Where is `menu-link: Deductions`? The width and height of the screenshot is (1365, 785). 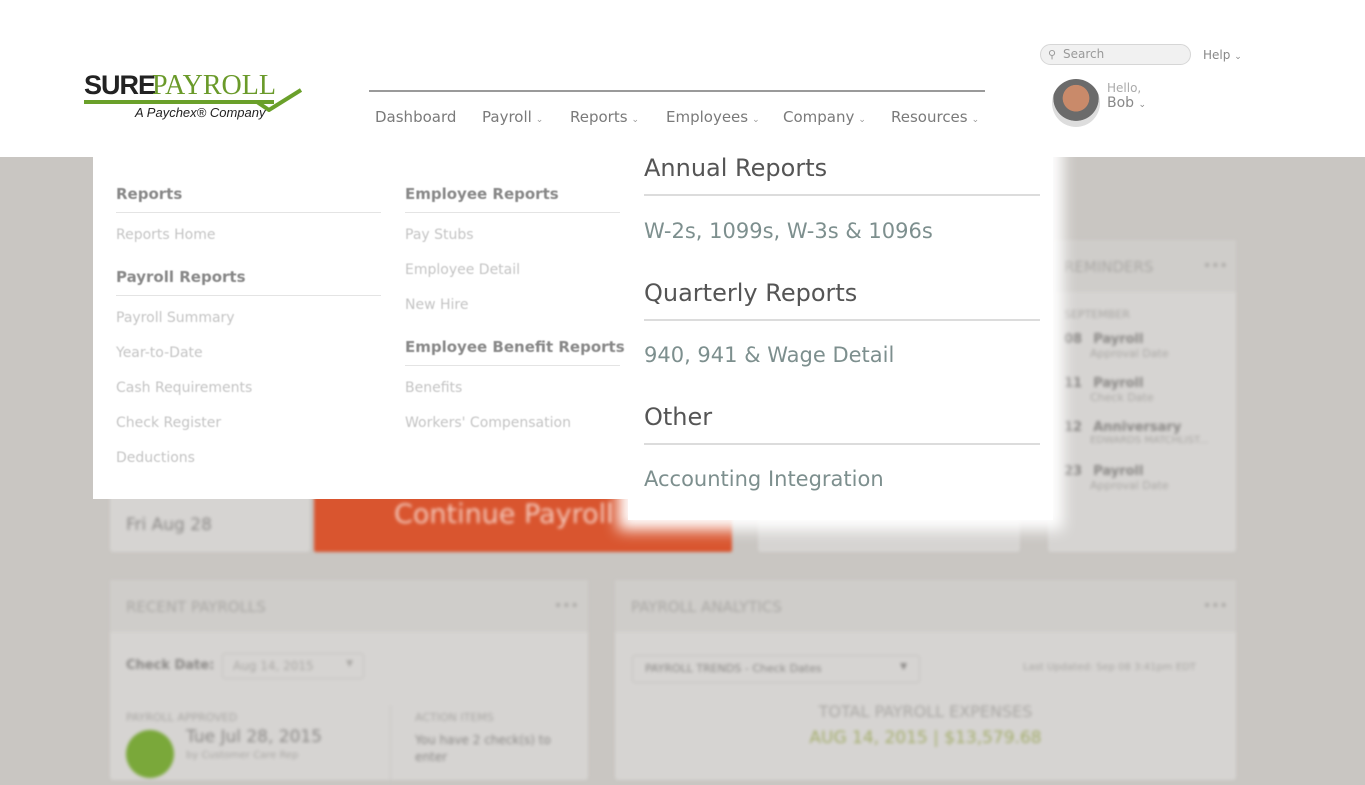 menu-link: Deductions is located at coordinates (155, 458).